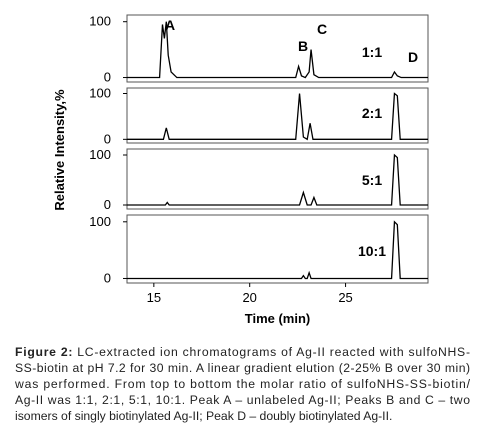  I want to click on y-axis-label: Relative Intensity,%, so click(59, 150).